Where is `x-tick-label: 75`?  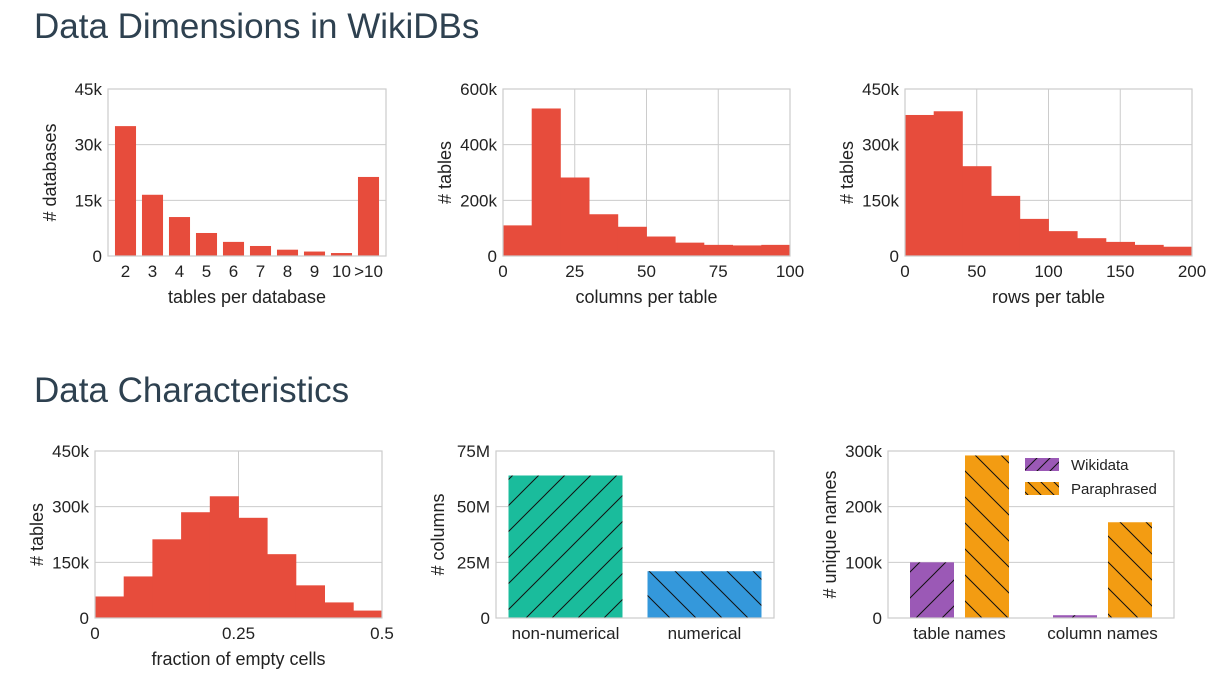
x-tick-label: 75 is located at coordinates (718, 271).